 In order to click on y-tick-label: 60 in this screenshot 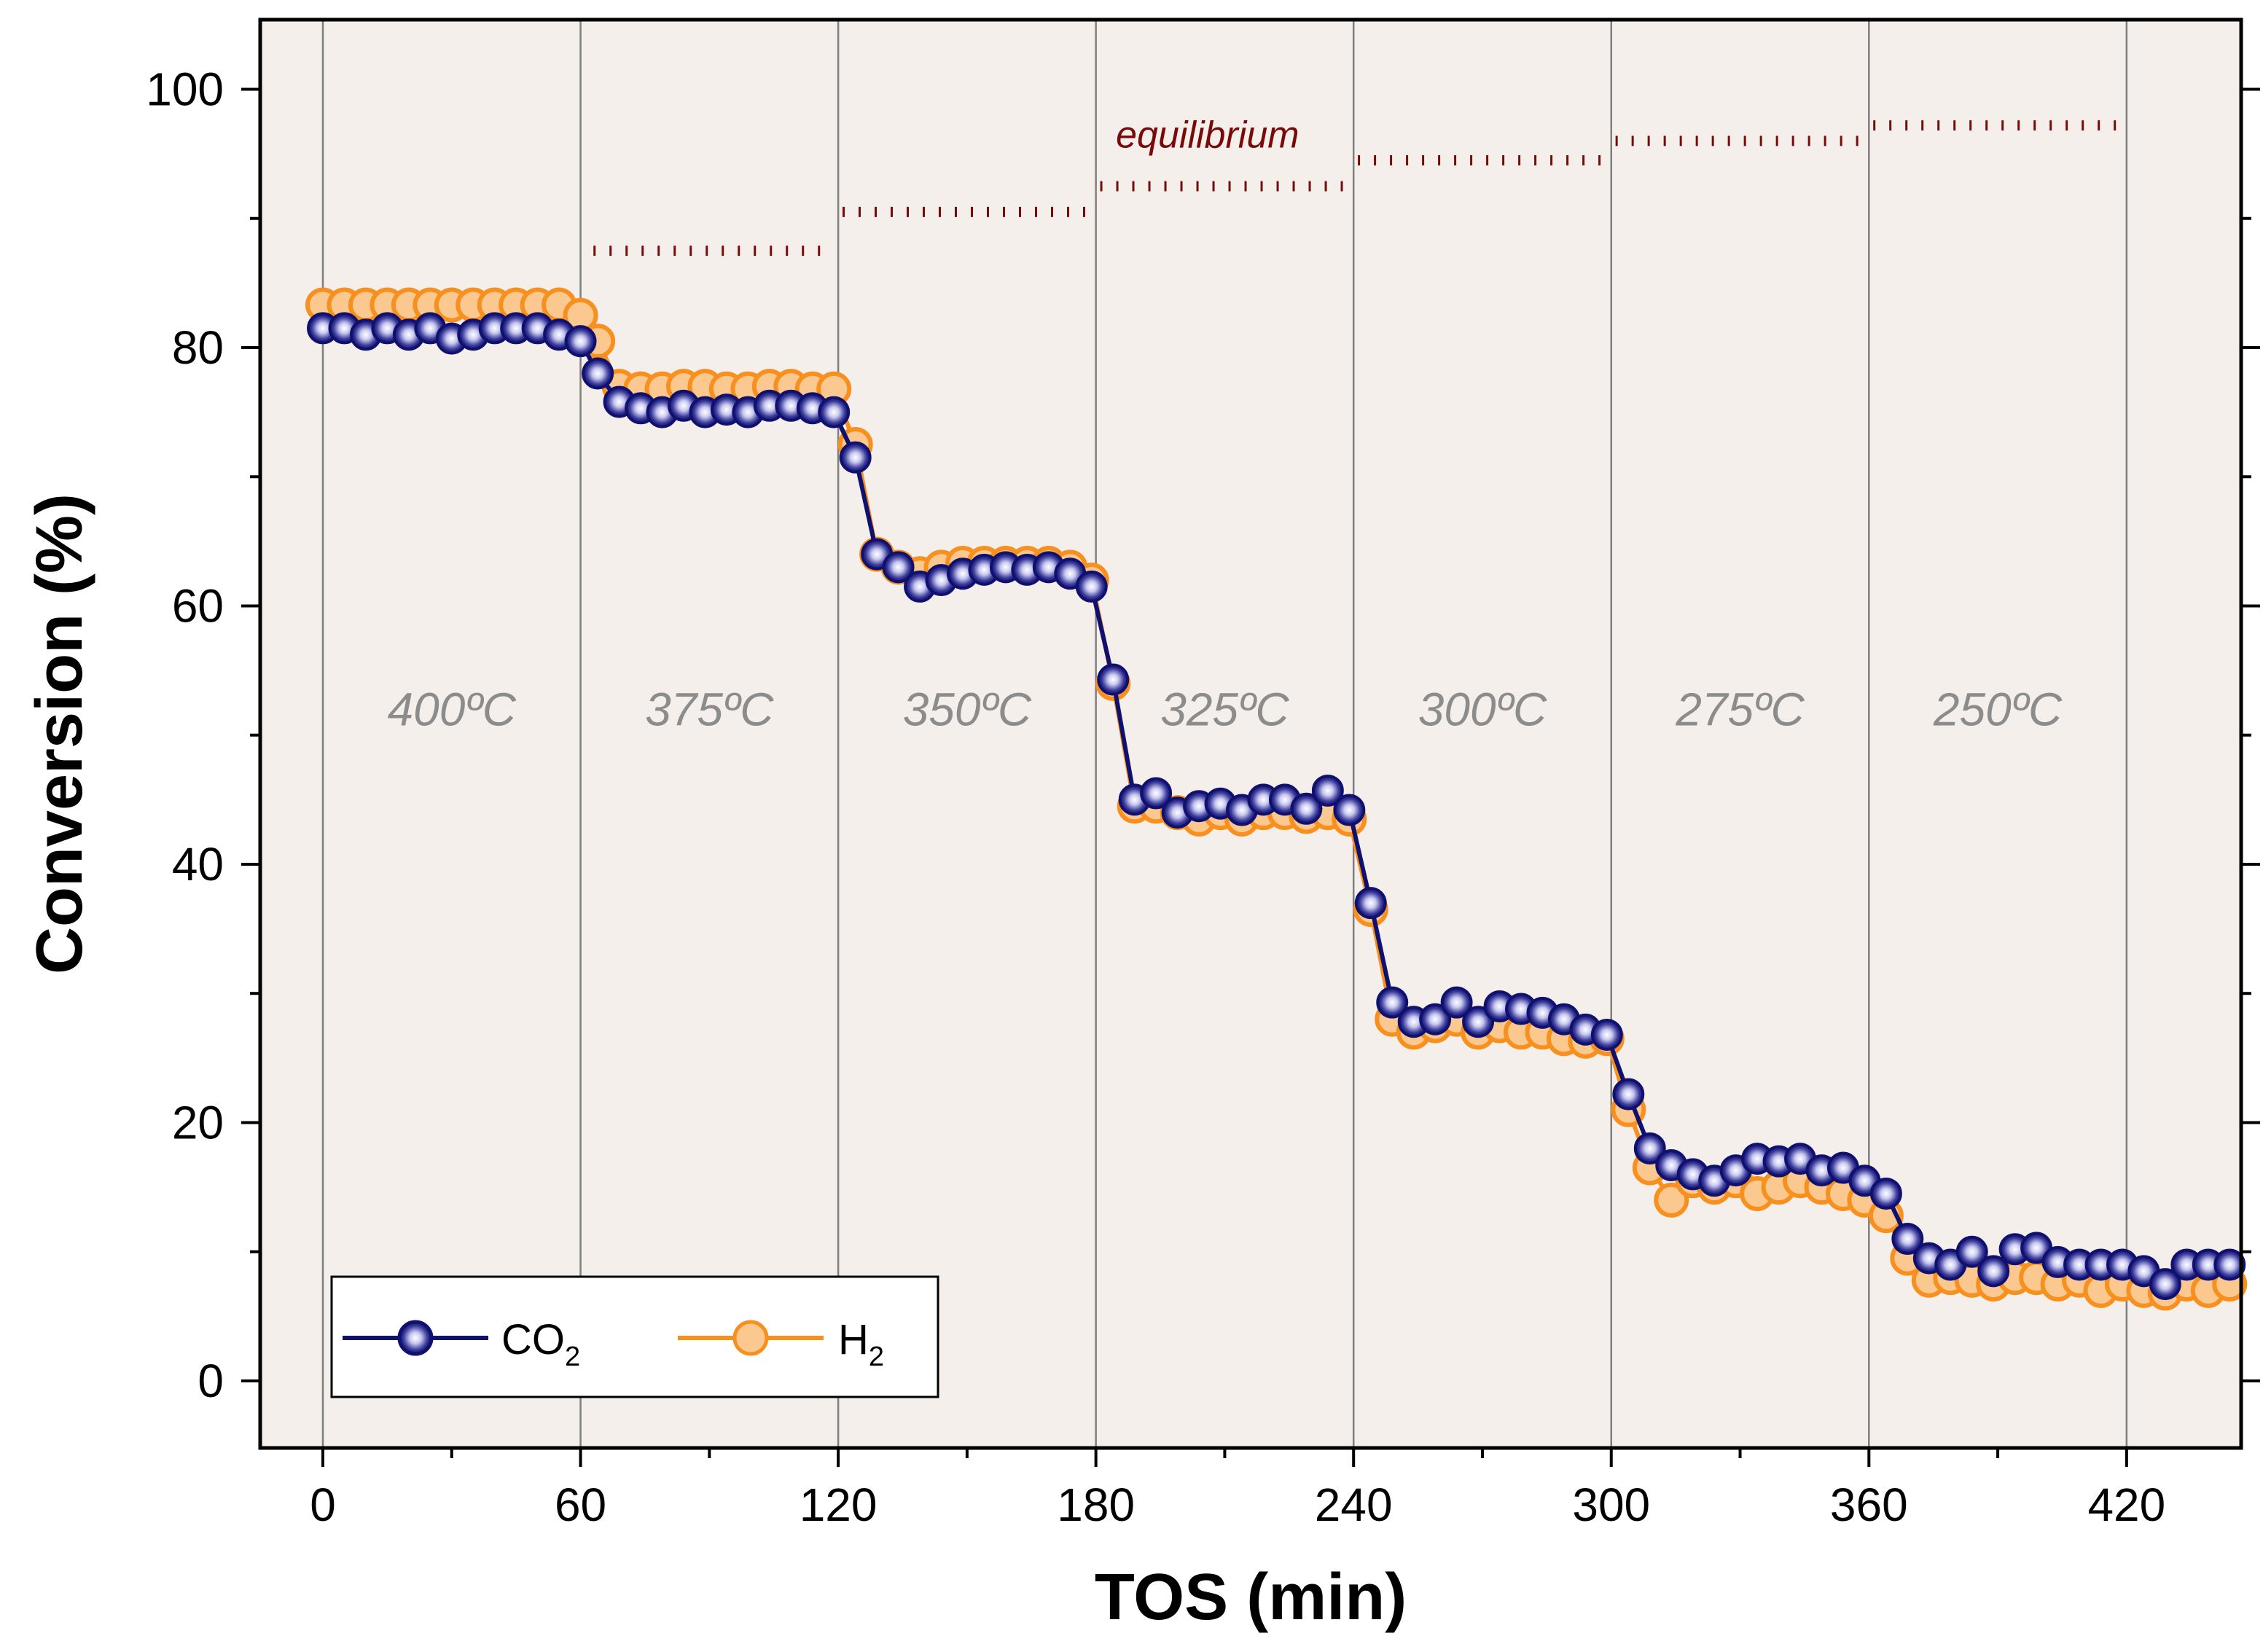, I will do `click(198, 607)`.